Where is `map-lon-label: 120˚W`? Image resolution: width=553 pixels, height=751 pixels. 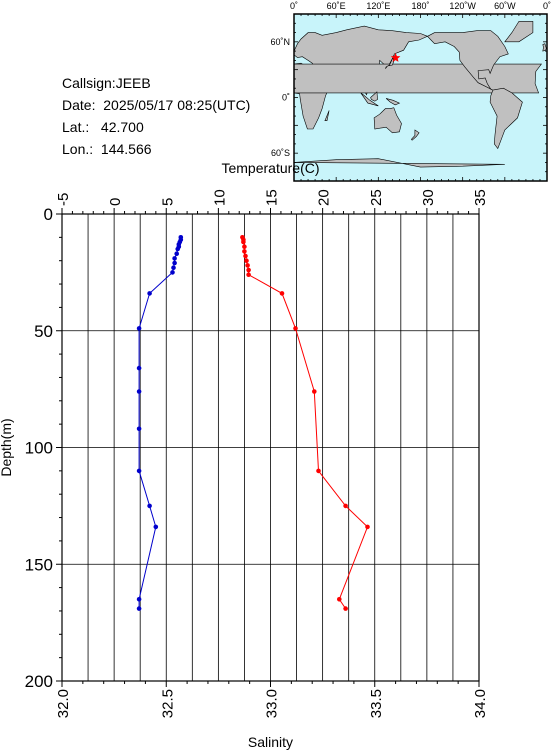
map-lon-label: 120˚W is located at coordinates (462, 6).